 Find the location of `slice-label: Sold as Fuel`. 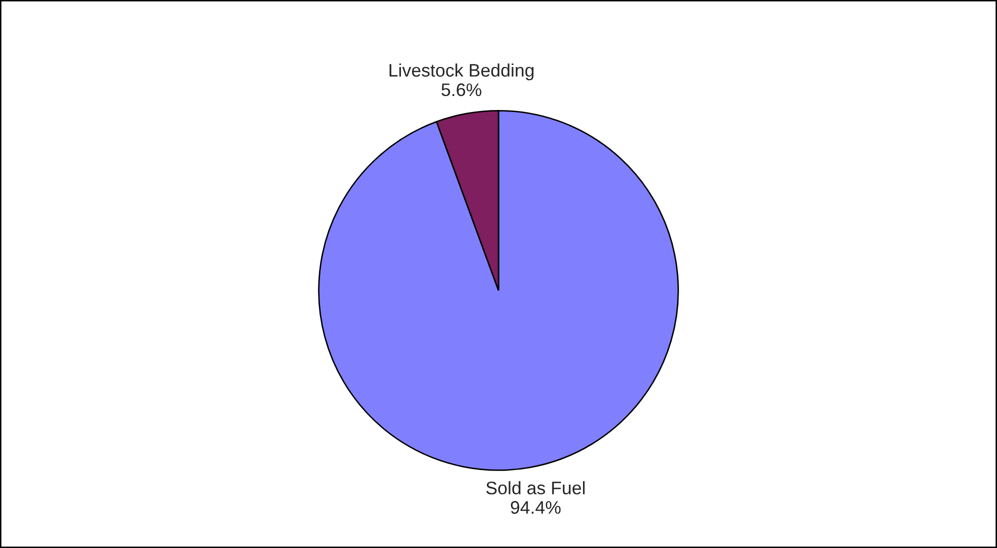

slice-label: Sold as Fuel is located at coordinates (535, 487).